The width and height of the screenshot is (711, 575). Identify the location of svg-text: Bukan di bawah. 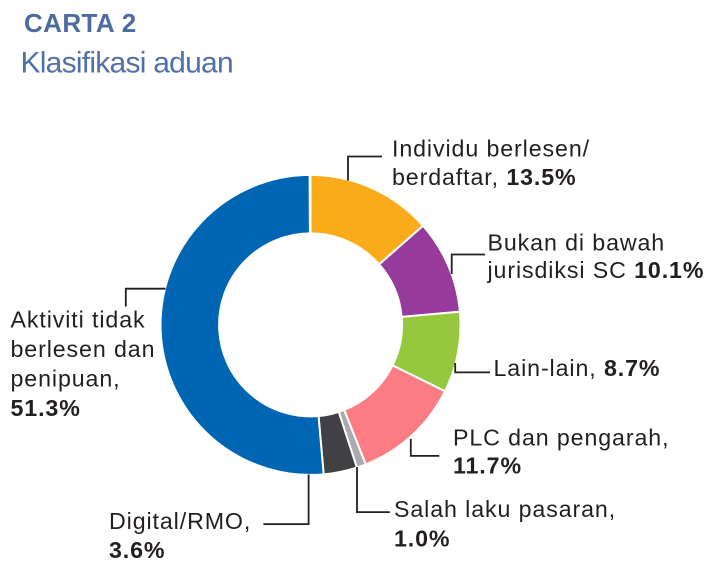
(577, 243).